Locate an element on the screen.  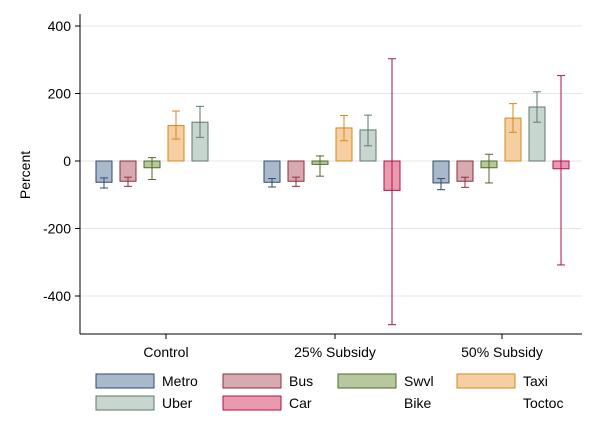
legend-swatch-bus is located at coordinates (252, 381).